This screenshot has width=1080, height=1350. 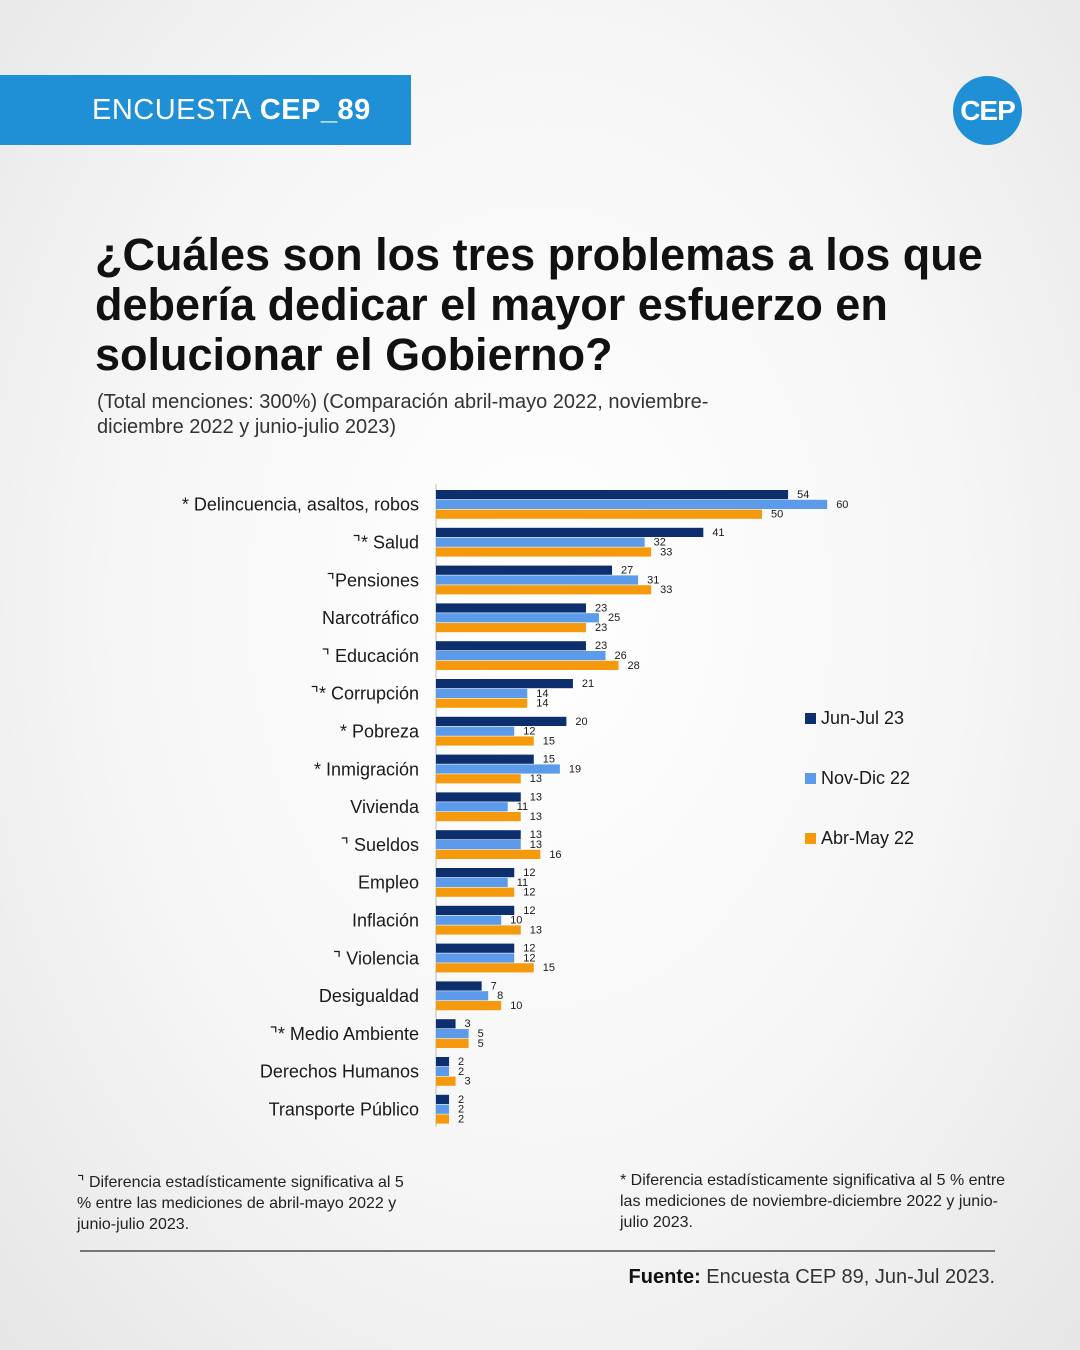 I want to click on category-label: * Pobreza, so click(x=380, y=732).